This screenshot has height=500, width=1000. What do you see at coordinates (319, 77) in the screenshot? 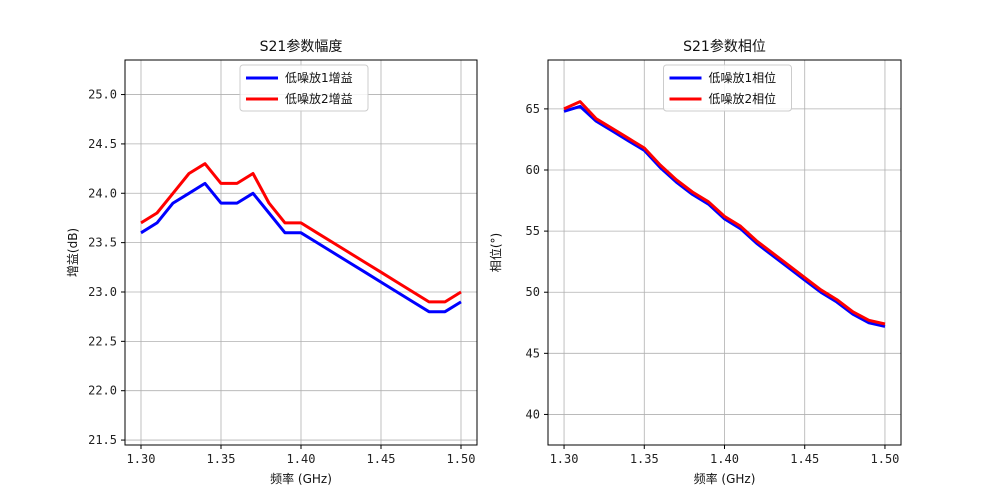
I see `legend-label-1: 低噪放1增益` at bounding box center [319, 77].